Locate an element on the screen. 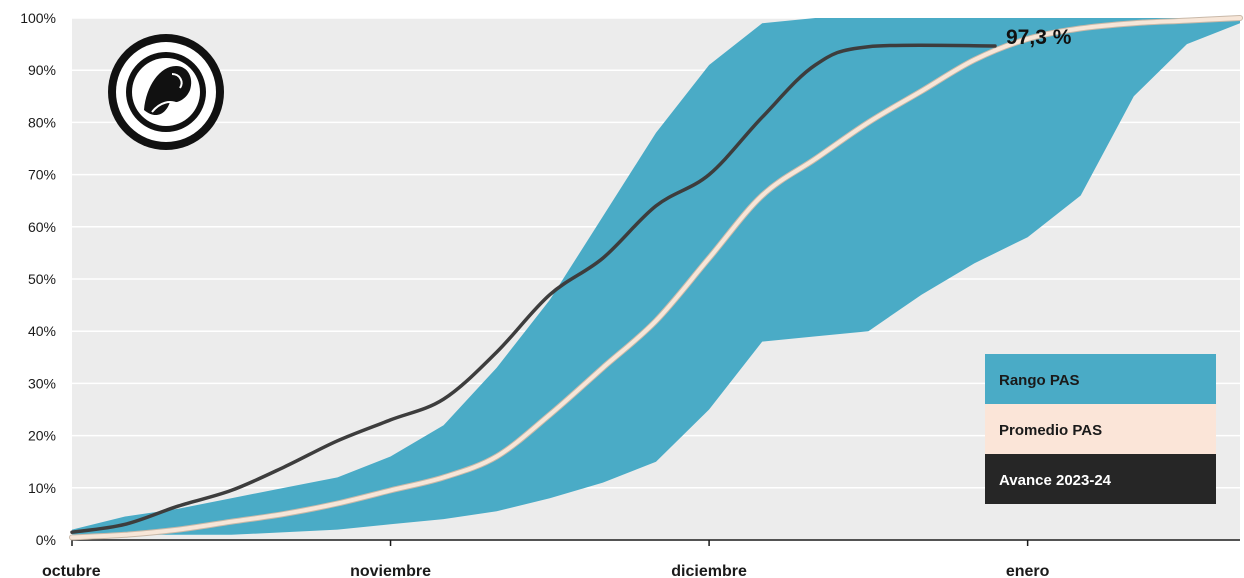 The height and width of the screenshot is (578, 1244). x-tick-label: noviembre is located at coordinates (390, 570).